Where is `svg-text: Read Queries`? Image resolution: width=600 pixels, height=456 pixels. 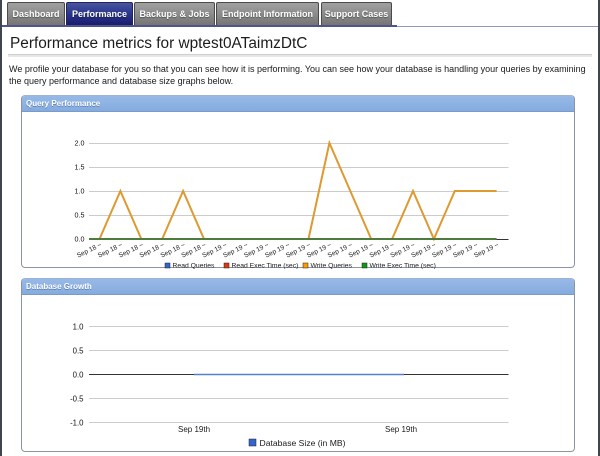 svg-text: Read Queries is located at coordinates (194, 266).